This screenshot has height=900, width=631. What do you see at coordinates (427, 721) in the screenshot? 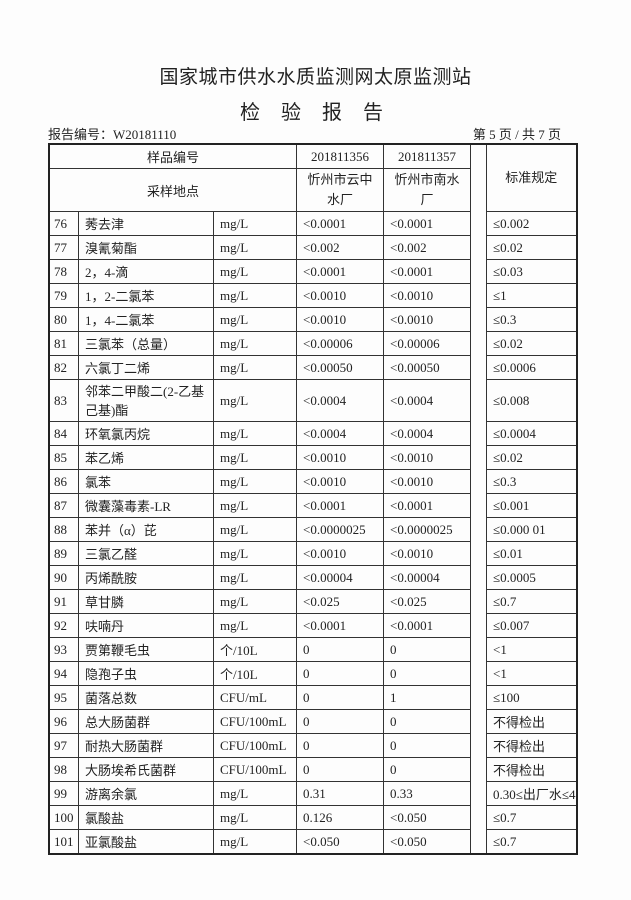
I see `sample-2-value: 0` at bounding box center [427, 721].